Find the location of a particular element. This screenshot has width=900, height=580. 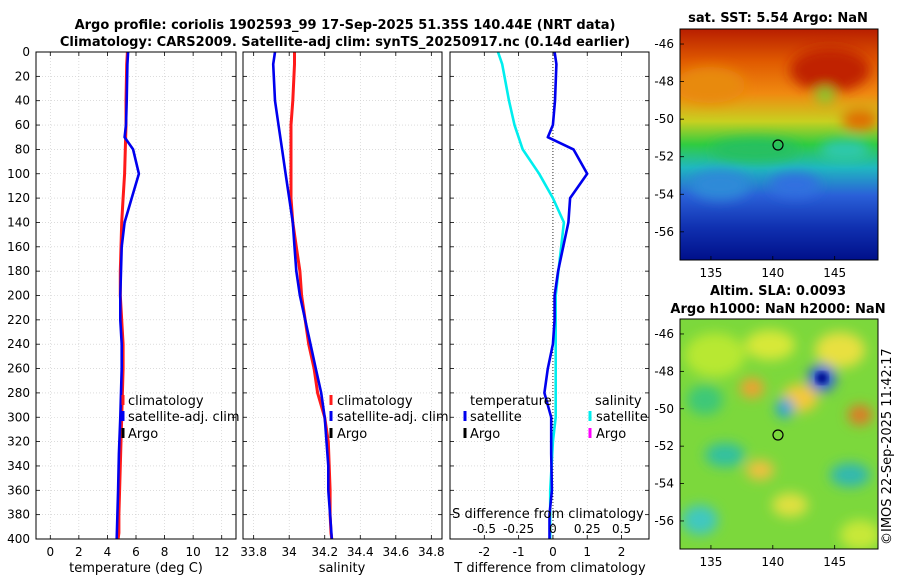

y-tick-label: 20 is located at coordinates (22, 76).